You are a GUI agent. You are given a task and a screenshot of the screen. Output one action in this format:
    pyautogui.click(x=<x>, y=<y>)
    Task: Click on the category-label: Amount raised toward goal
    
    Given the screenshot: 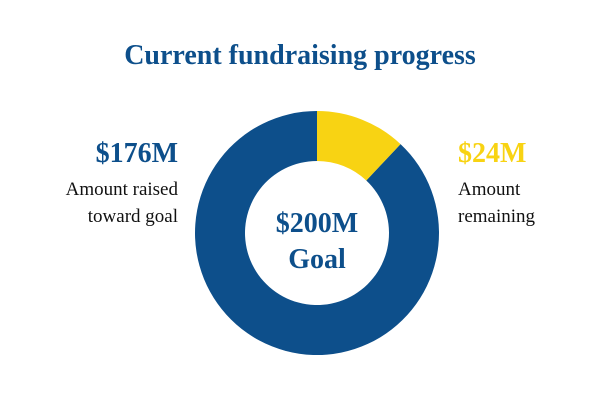 What is the action you would take?
    pyautogui.click(x=121, y=203)
    